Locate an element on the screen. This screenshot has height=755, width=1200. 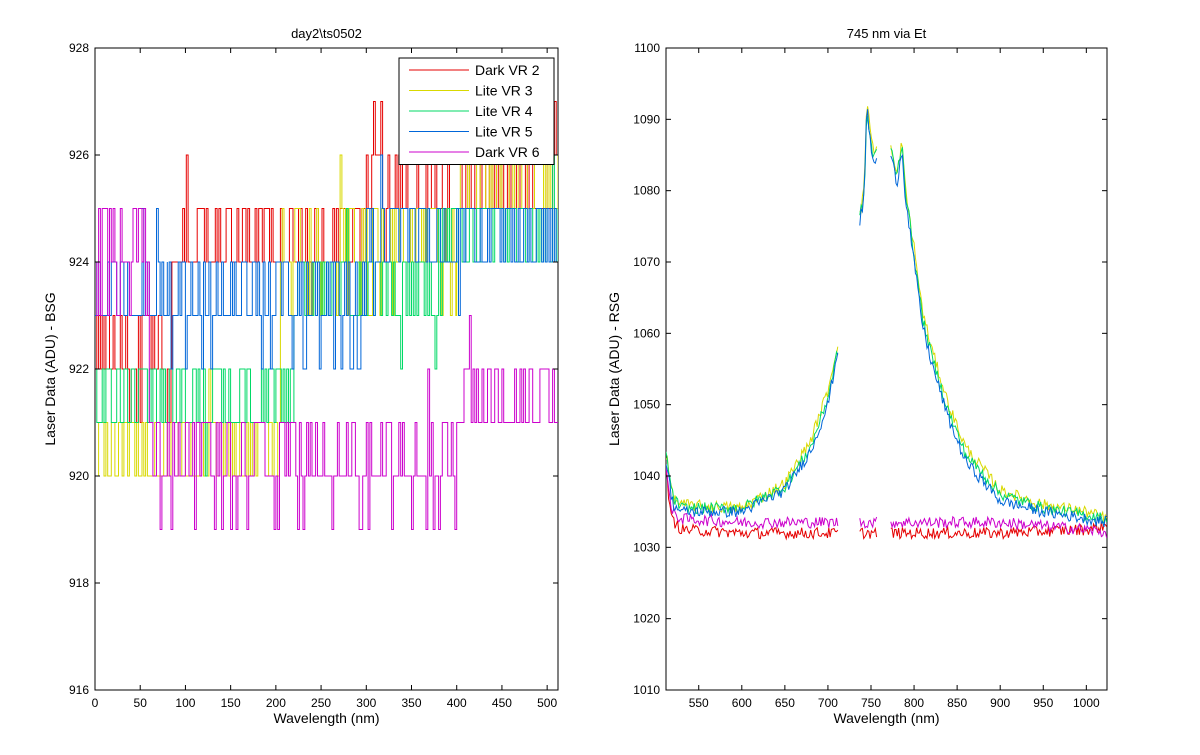
c0-x-tick-label-1: 50 is located at coordinates (141, 703).